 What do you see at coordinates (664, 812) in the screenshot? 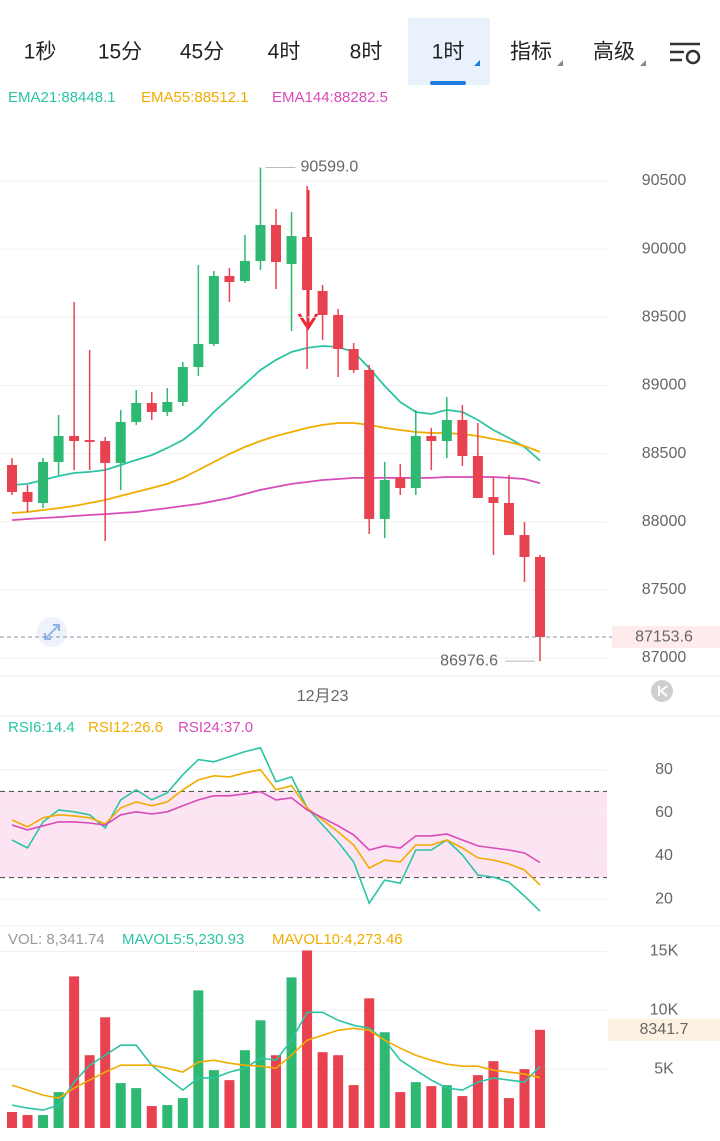
I see `y-tick-label: 60` at bounding box center [664, 812].